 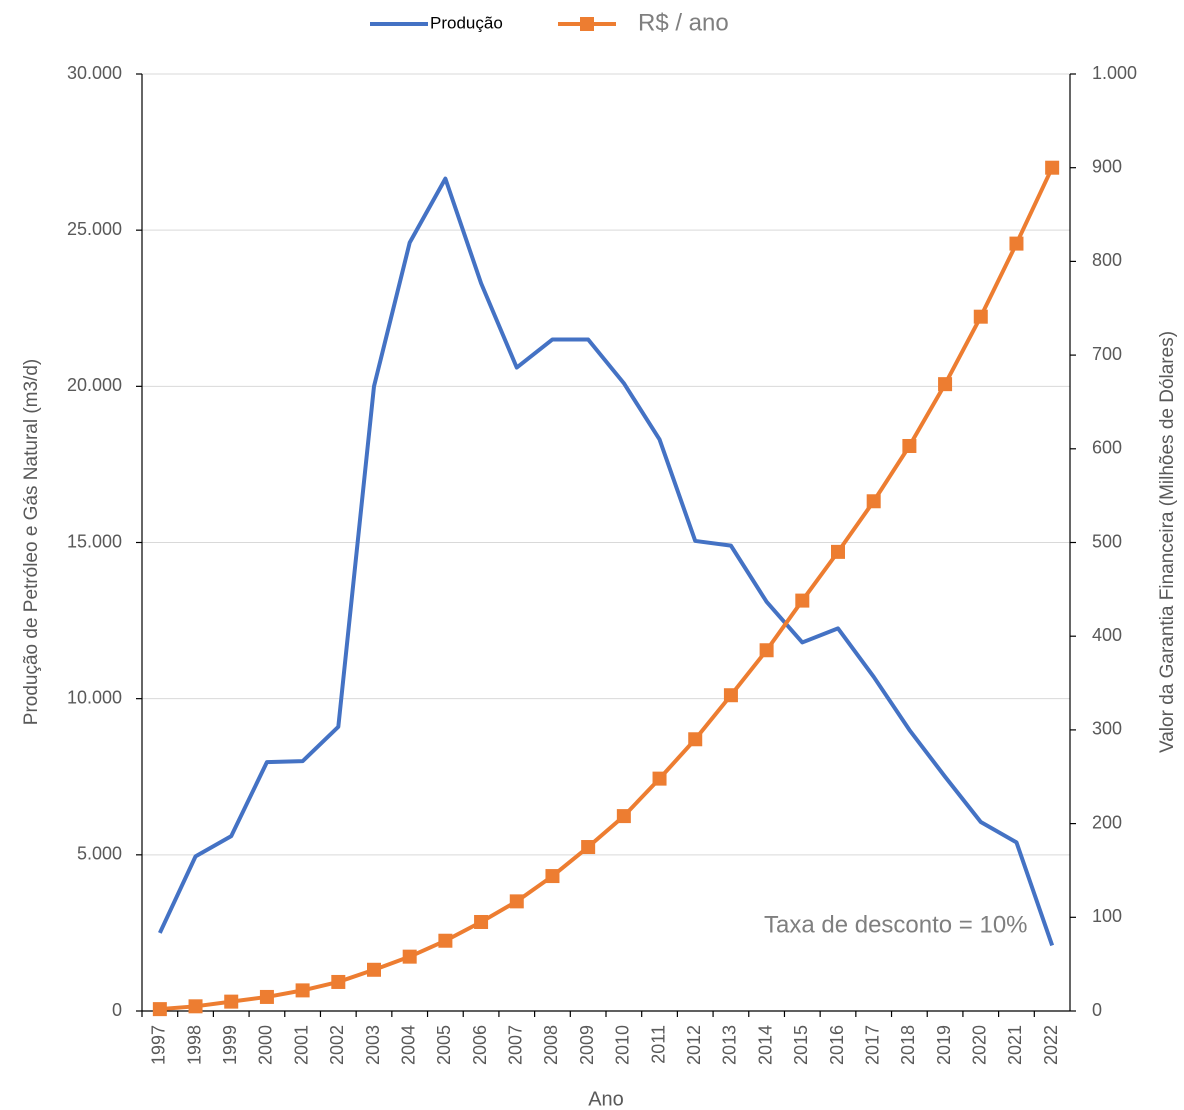 What do you see at coordinates (1051, 1045) in the screenshot?
I see `x-tick-label: 2022` at bounding box center [1051, 1045].